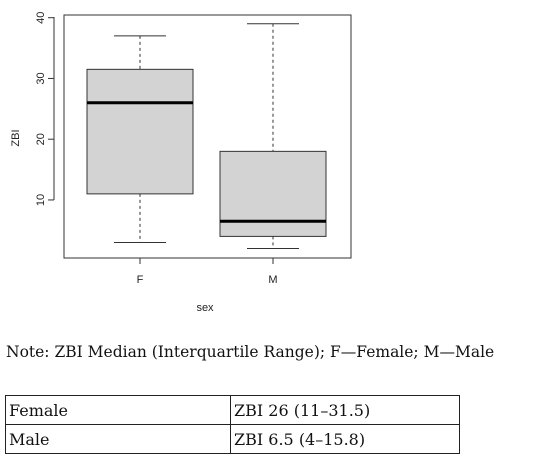 The image size is (550, 463). What do you see at coordinates (41, 200) in the screenshot?
I see `y-tick-label-10: 10` at bounding box center [41, 200].